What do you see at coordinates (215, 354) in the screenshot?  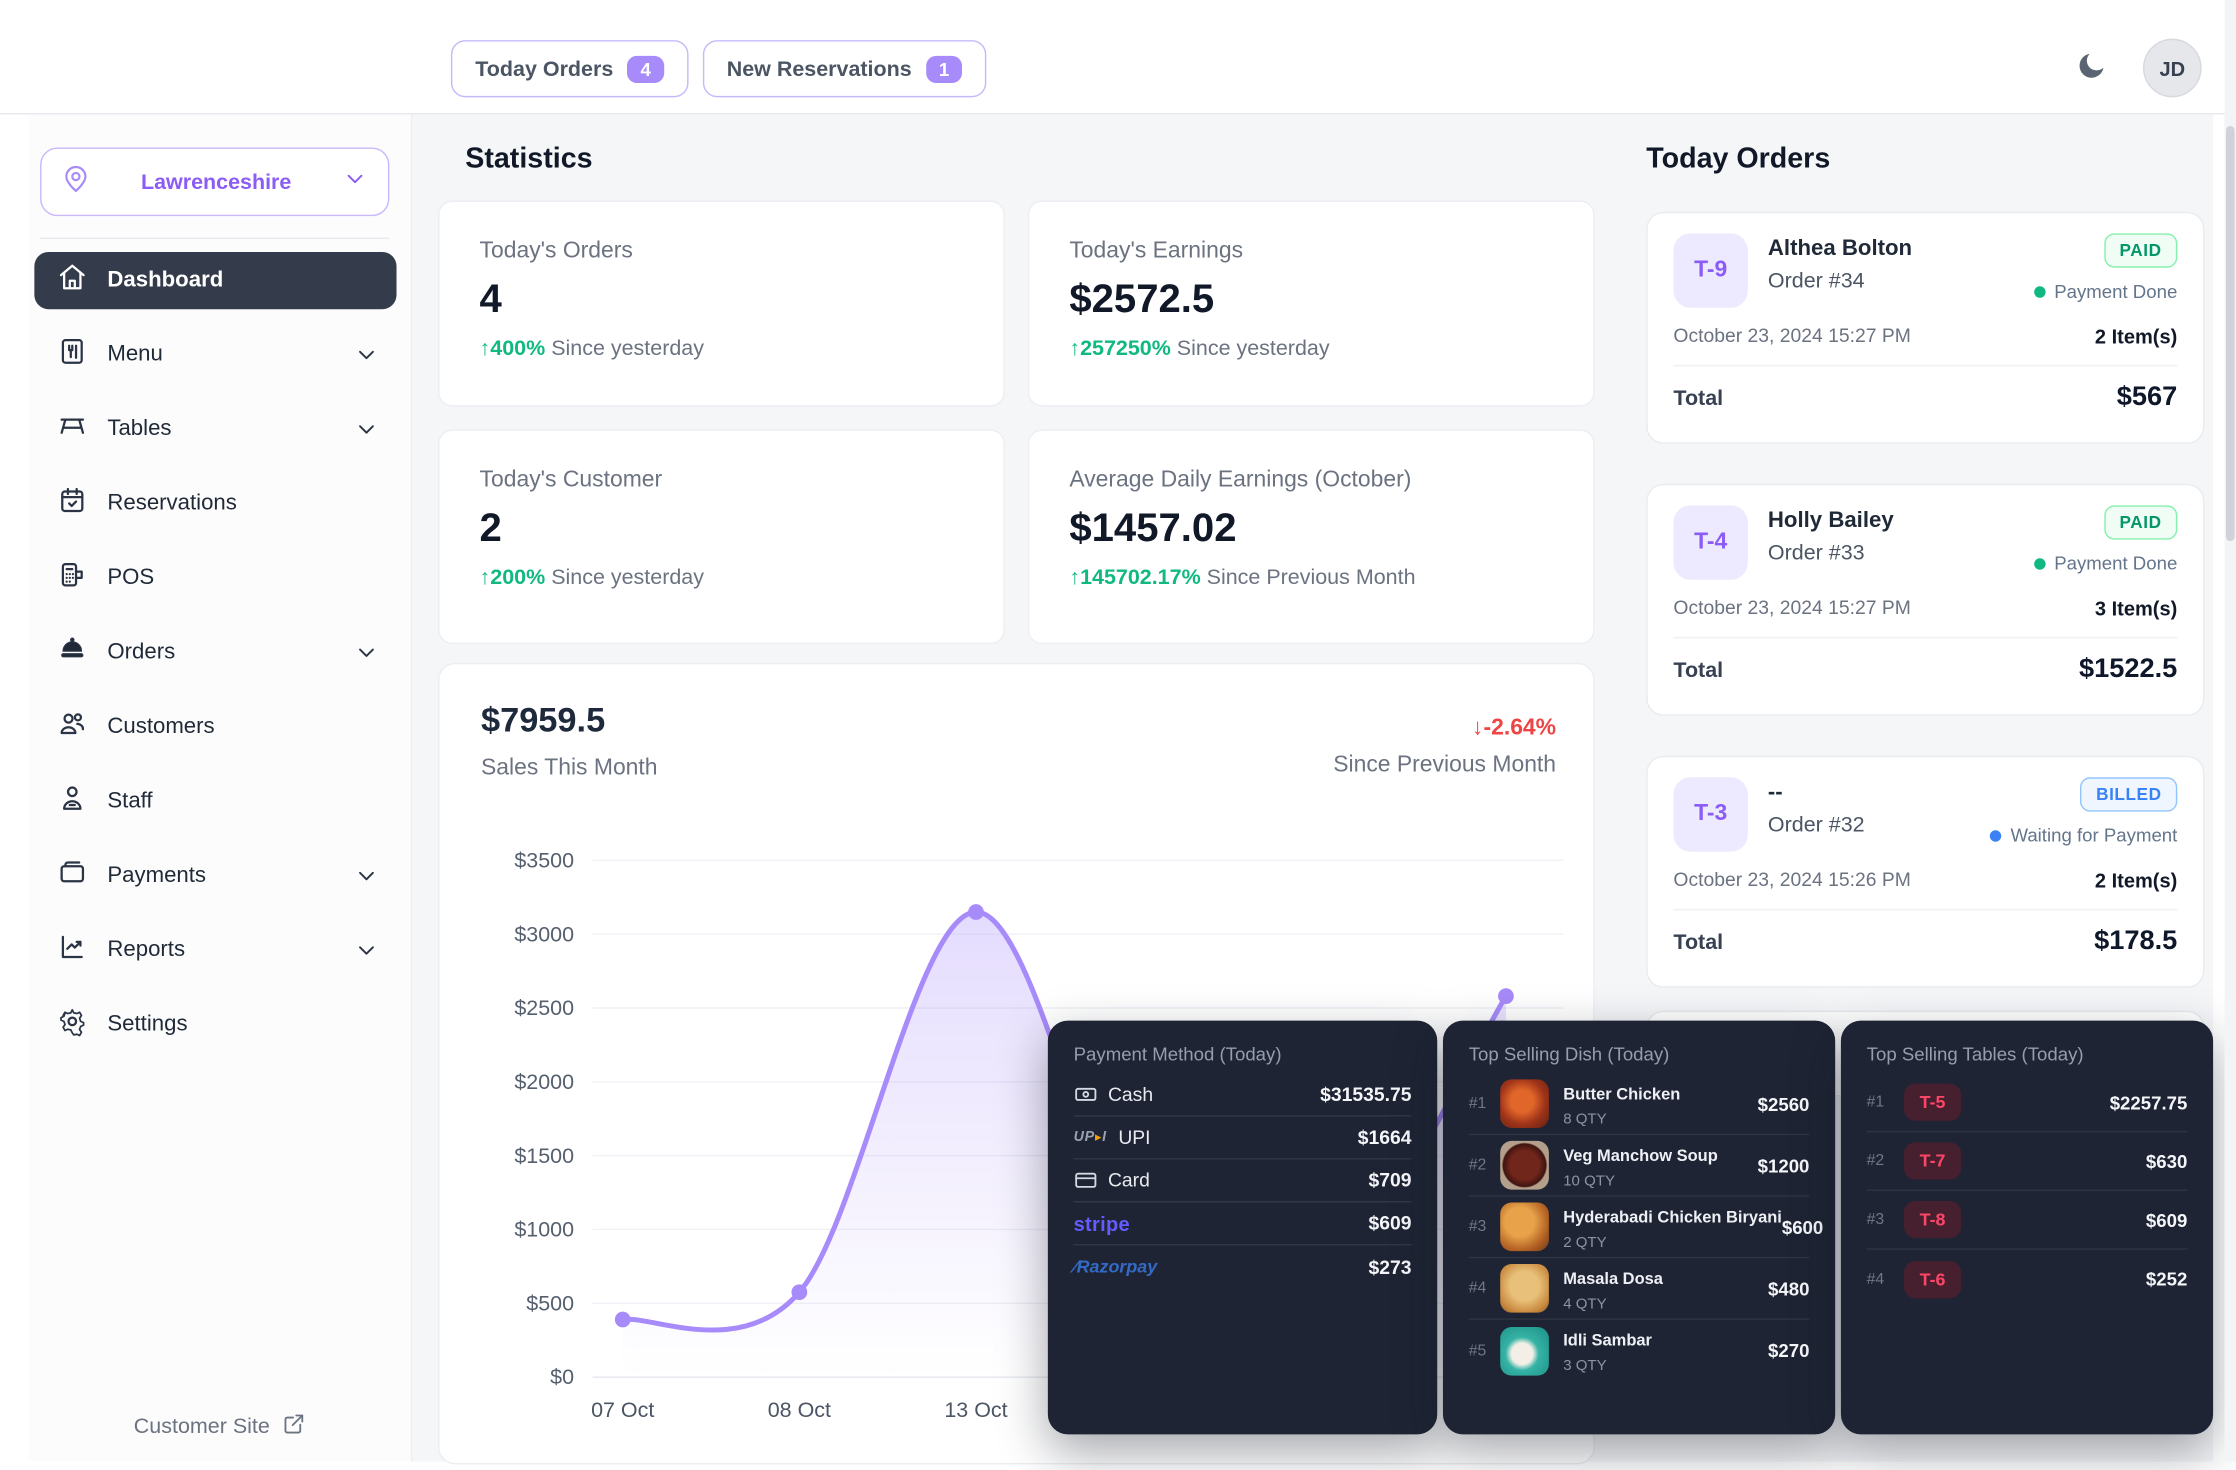 I see `sidebar-item-menu: Menu` at bounding box center [215, 354].